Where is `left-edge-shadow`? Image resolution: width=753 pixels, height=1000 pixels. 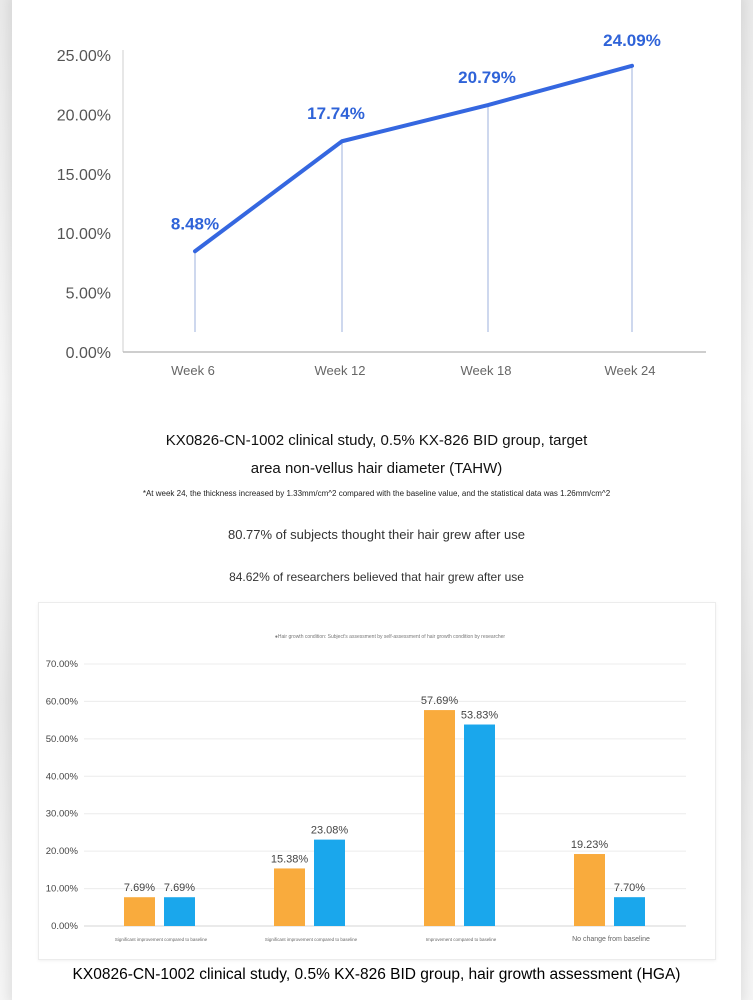 left-edge-shadow is located at coordinates (6, 500).